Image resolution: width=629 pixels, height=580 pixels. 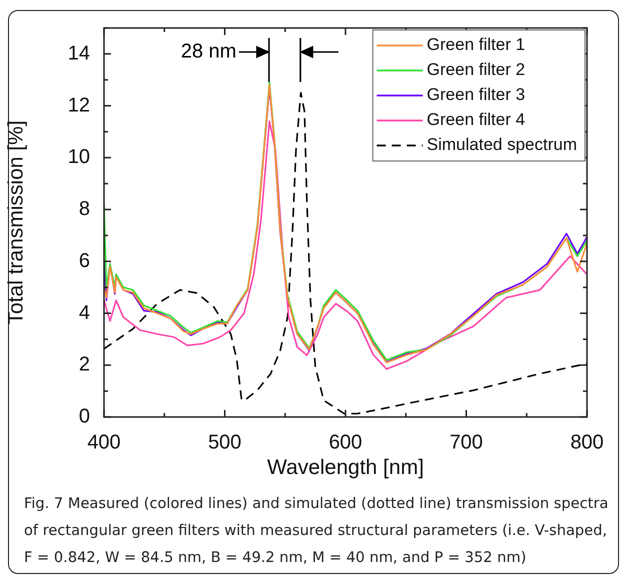 I want to click on x-tick-label: 400, so click(x=104, y=443).